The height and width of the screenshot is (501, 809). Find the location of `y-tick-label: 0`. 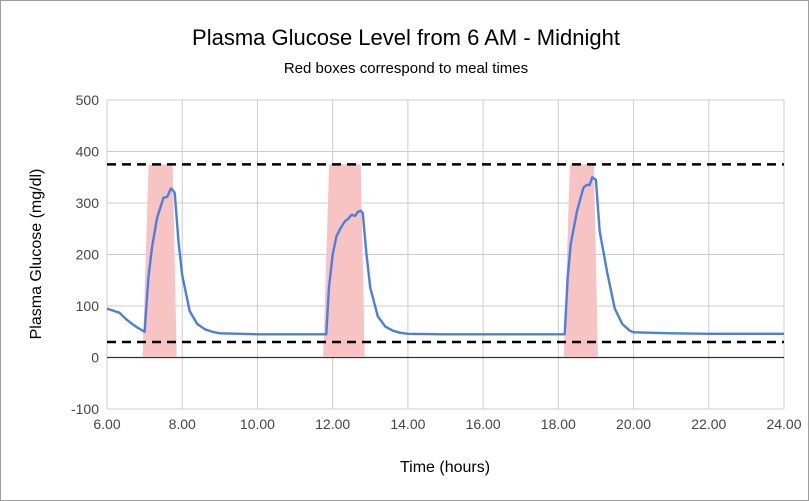

y-tick-label: 0 is located at coordinates (95, 358).